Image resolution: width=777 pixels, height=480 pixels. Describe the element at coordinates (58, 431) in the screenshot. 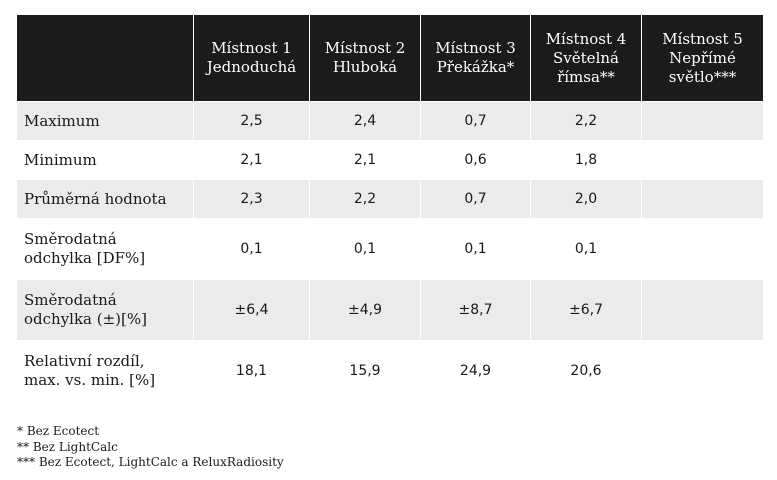

I see `footnote-1: * Bez Ecotect` at that location.